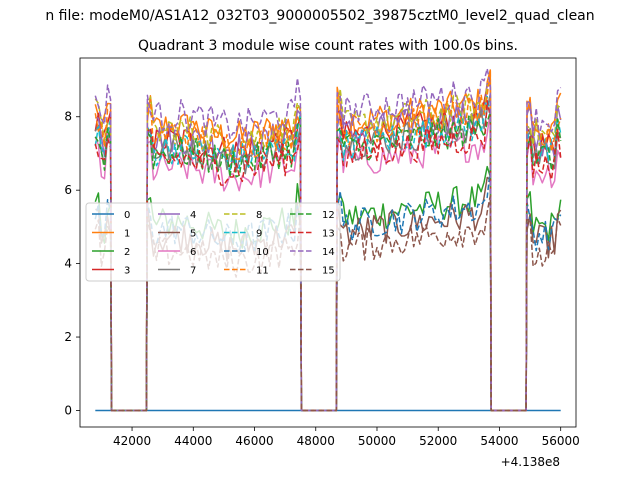 The image size is (640, 480). What do you see at coordinates (377, 441) in the screenshot?
I see `x-tick-label: 50000` at bounding box center [377, 441].